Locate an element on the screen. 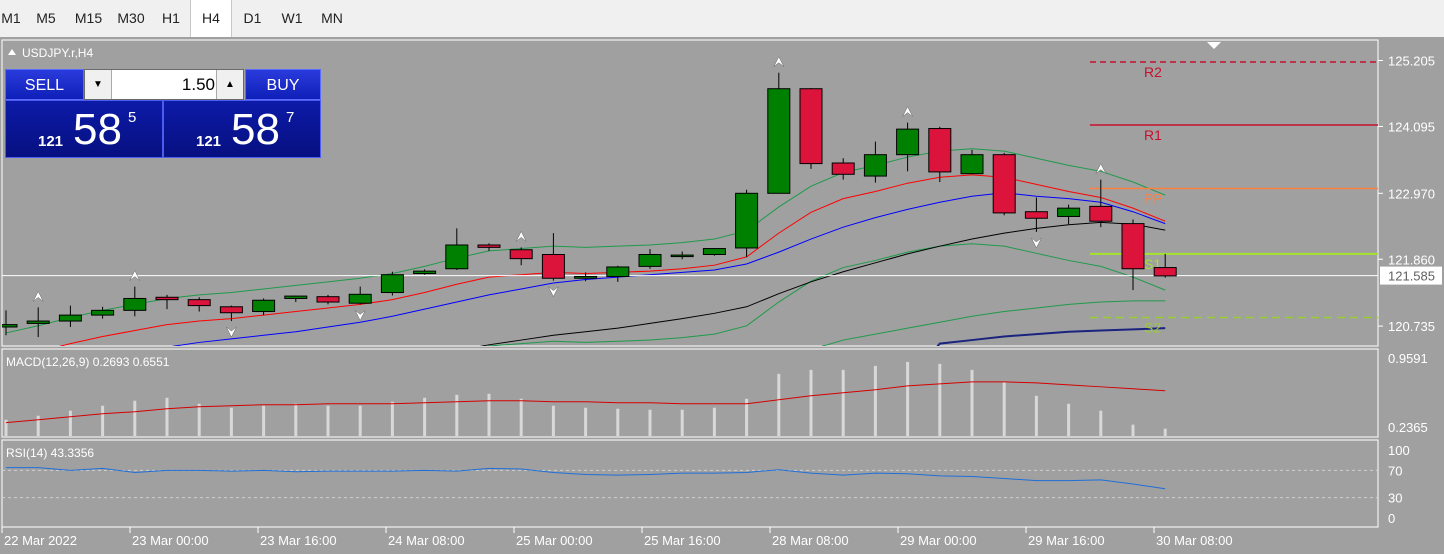 The image size is (1444, 554). rsi-axis-label: 100 is located at coordinates (1399, 450).